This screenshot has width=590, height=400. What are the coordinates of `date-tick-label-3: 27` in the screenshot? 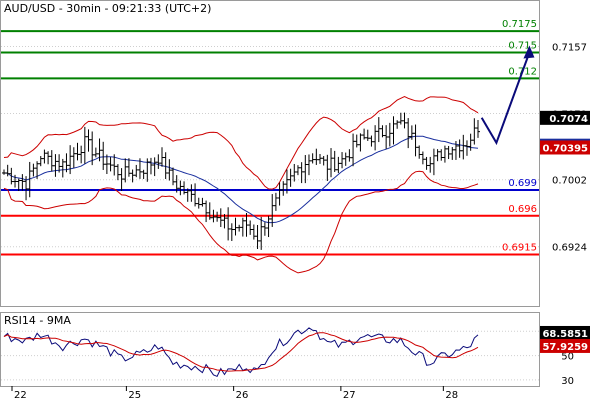 It's located at (349, 395).